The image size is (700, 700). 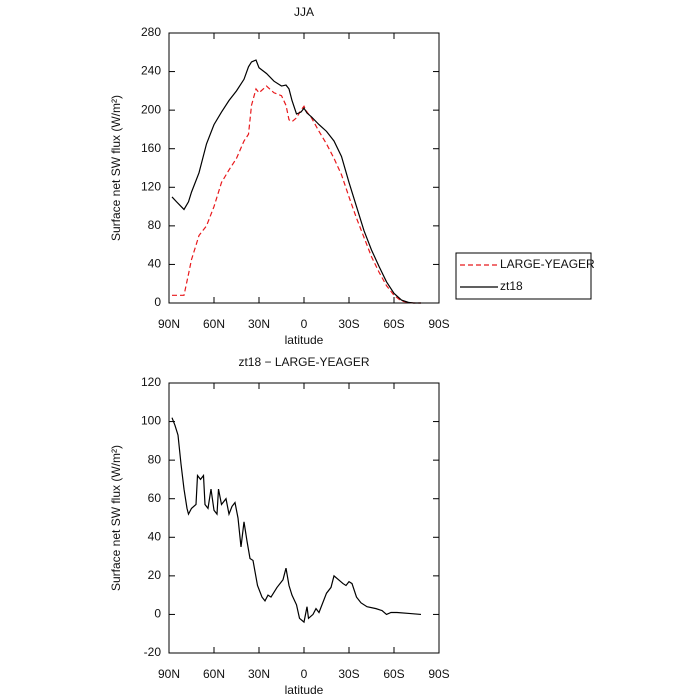 I want to click on legend-box, so click(x=523, y=276).